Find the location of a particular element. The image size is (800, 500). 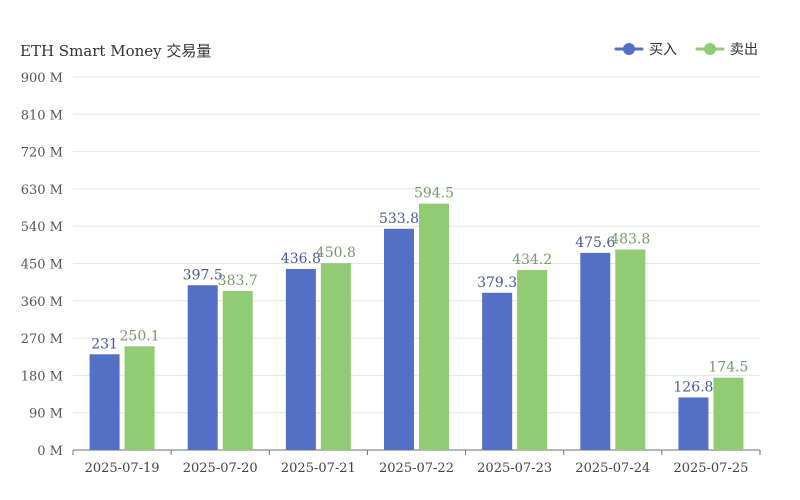

data-label: 383.7 is located at coordinates (238, 281).